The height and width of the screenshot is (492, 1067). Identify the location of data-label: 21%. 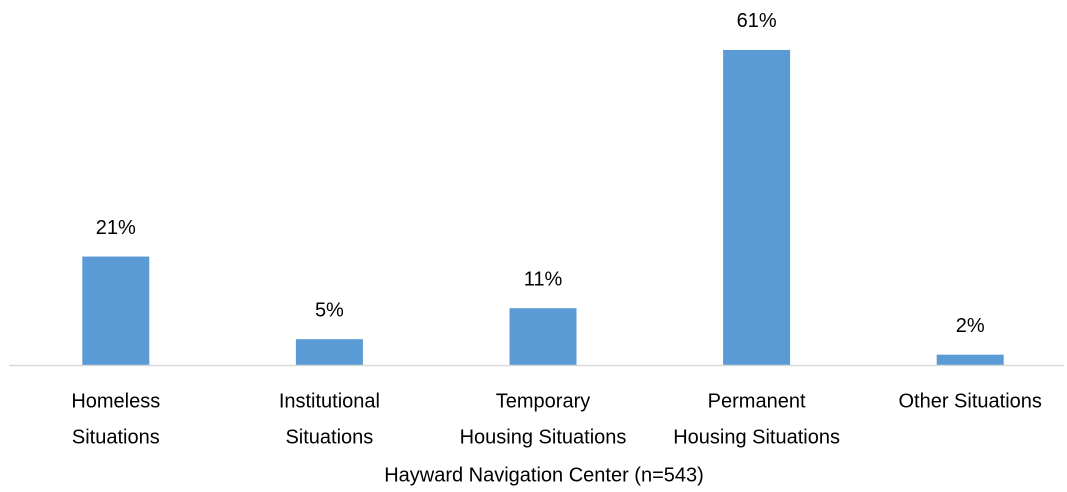
(116, 228).